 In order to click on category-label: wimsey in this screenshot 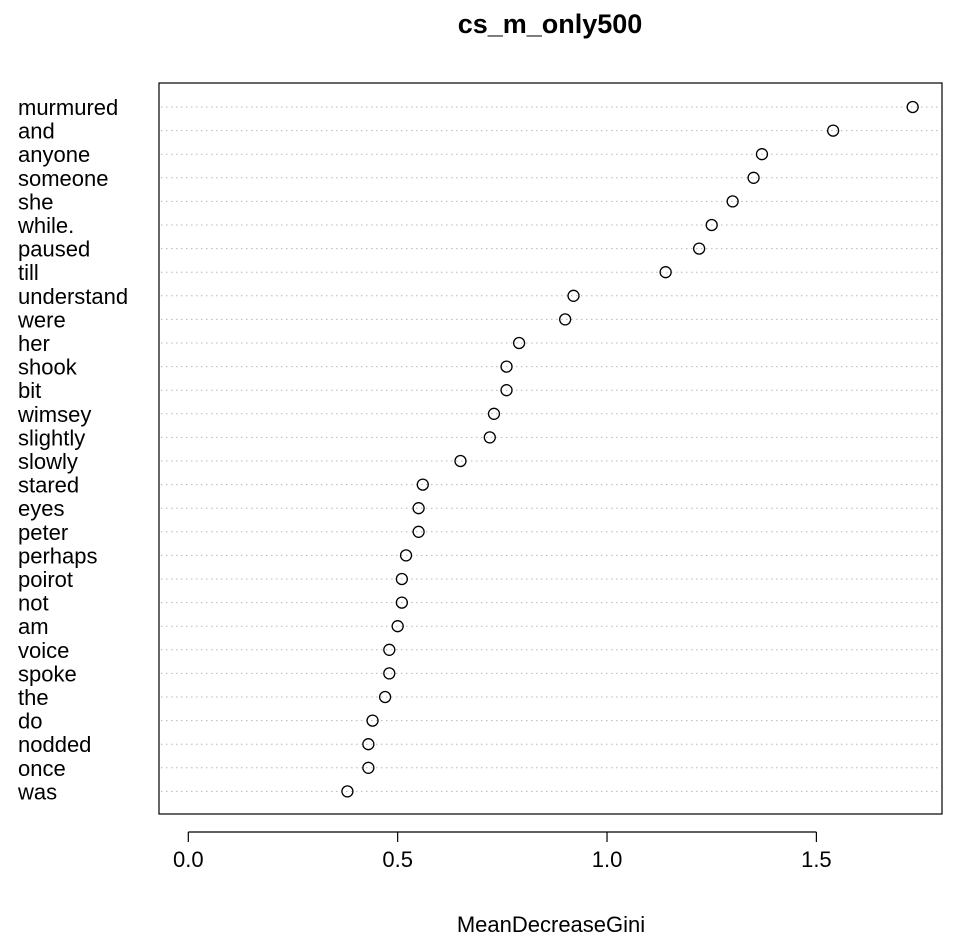, I will do `click(54, 414)`.